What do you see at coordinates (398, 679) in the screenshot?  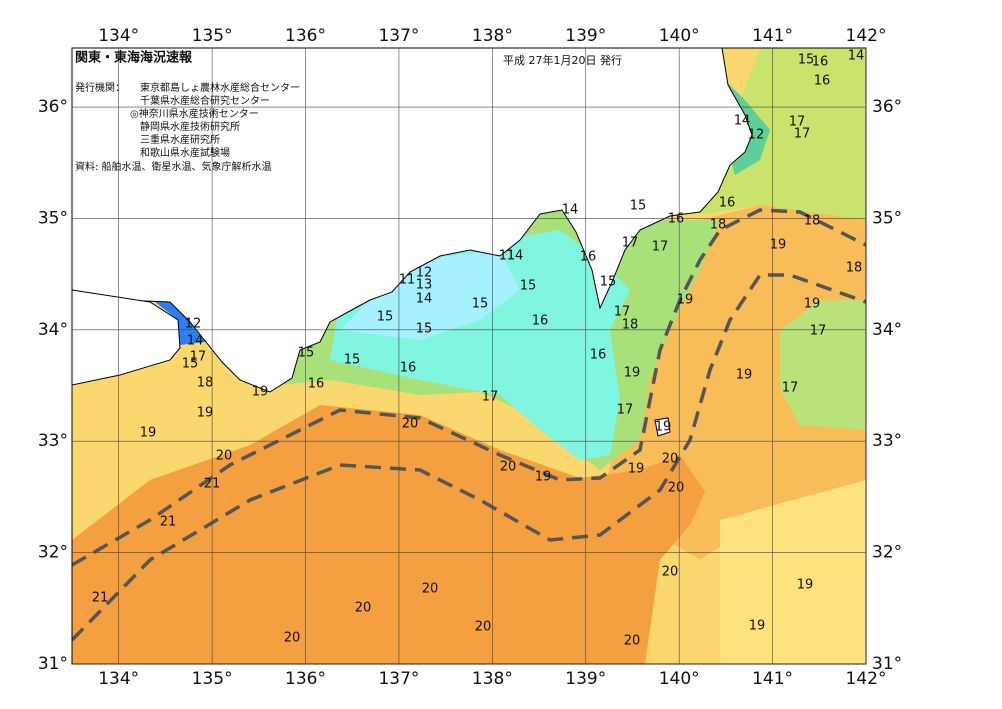 I see `lon-label-bottom: 137°` at bounding box center [398, 679].